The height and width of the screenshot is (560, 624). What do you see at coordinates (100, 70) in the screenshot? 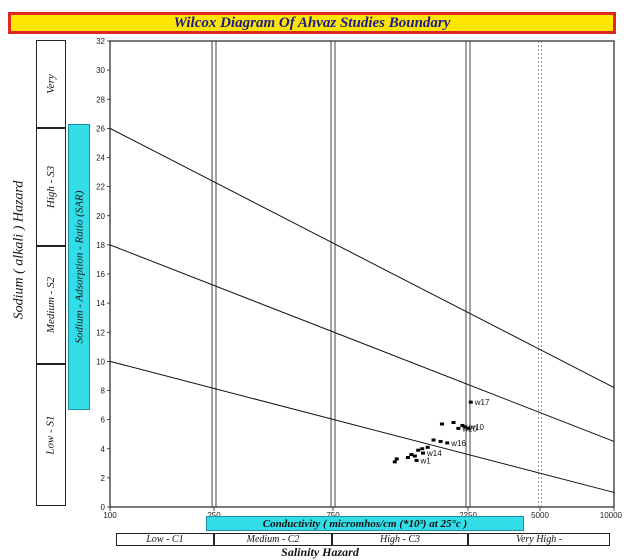
I see `y-tick-label: 30` at bounding box center [100, 70].